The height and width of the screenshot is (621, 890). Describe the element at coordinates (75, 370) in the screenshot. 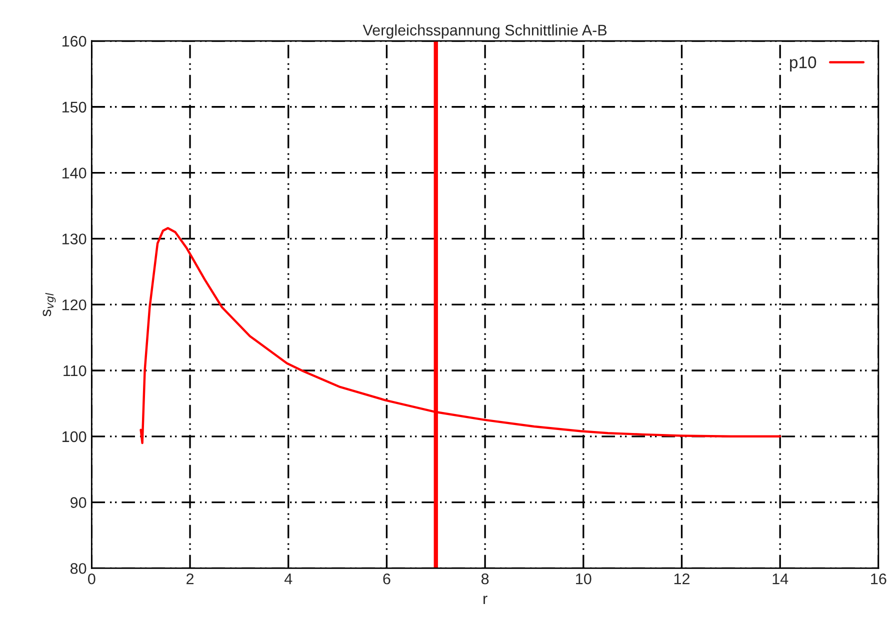

I see `y-tick-label: 110` at that location.